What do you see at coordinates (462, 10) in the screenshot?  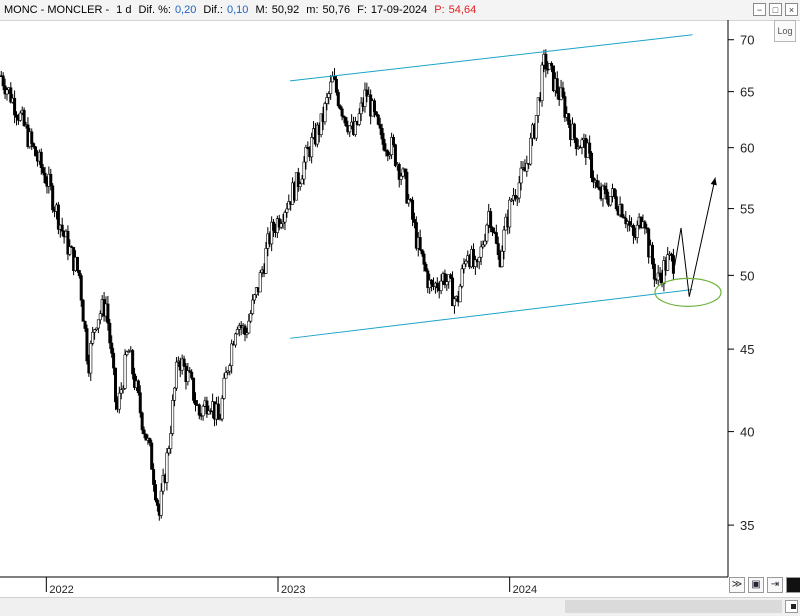 I see `price-value: 54,64` at bounding box center [462, 10].